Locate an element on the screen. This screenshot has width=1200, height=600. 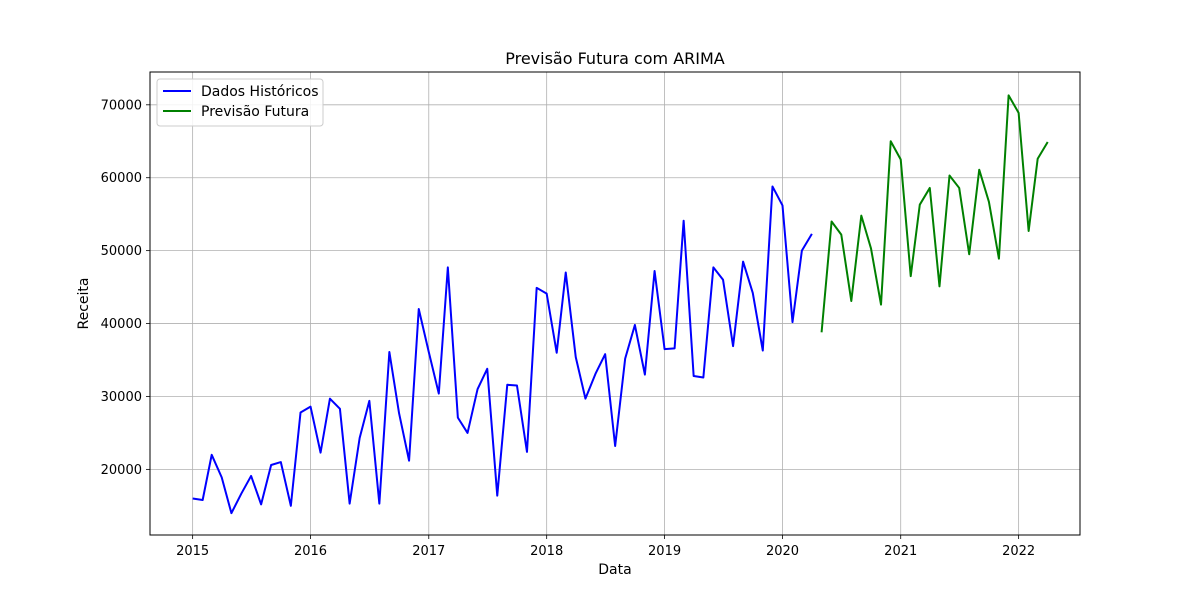
x-tick-label: 2018 is located at coordinates (546, 551).